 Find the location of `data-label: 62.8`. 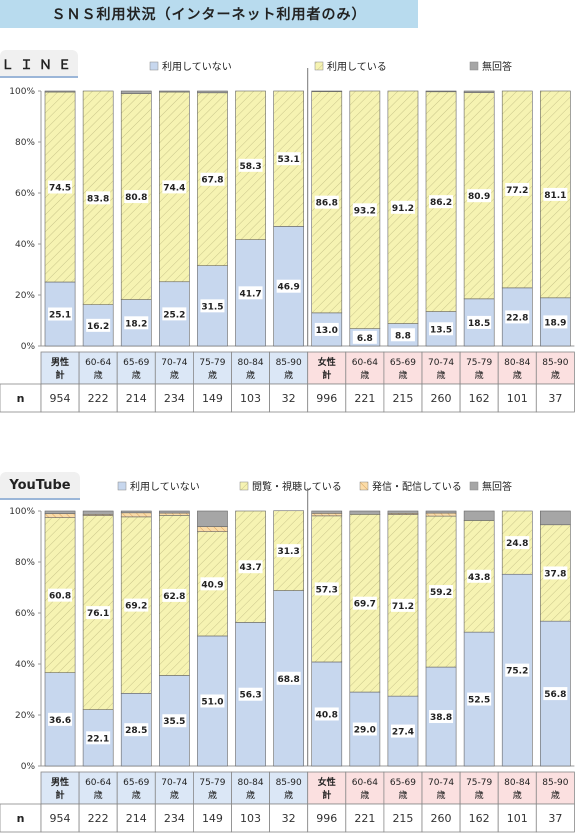

data-label: 62.8 is located at coordinates (174, 597).